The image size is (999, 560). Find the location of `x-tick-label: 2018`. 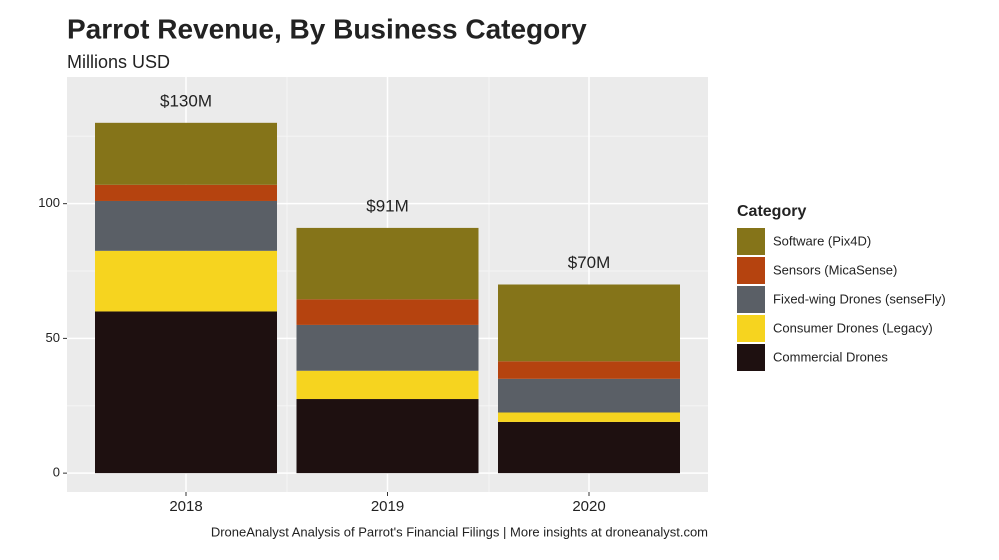

x-tick-label: 2018 is located at coordinates (185, 506).